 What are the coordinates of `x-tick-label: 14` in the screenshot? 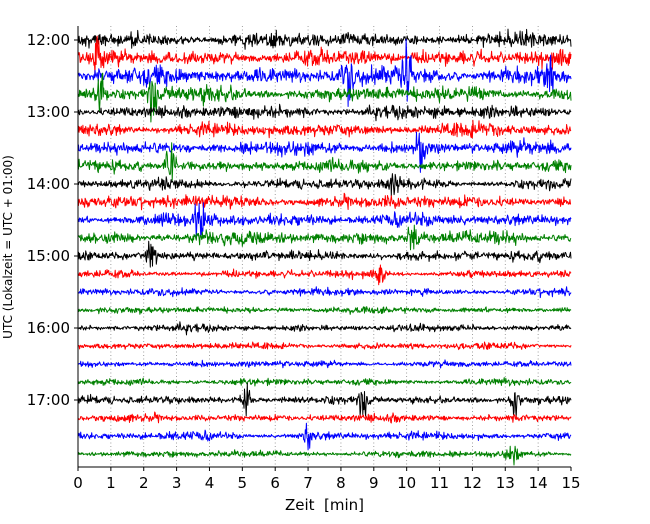 It's located at (538, 483).